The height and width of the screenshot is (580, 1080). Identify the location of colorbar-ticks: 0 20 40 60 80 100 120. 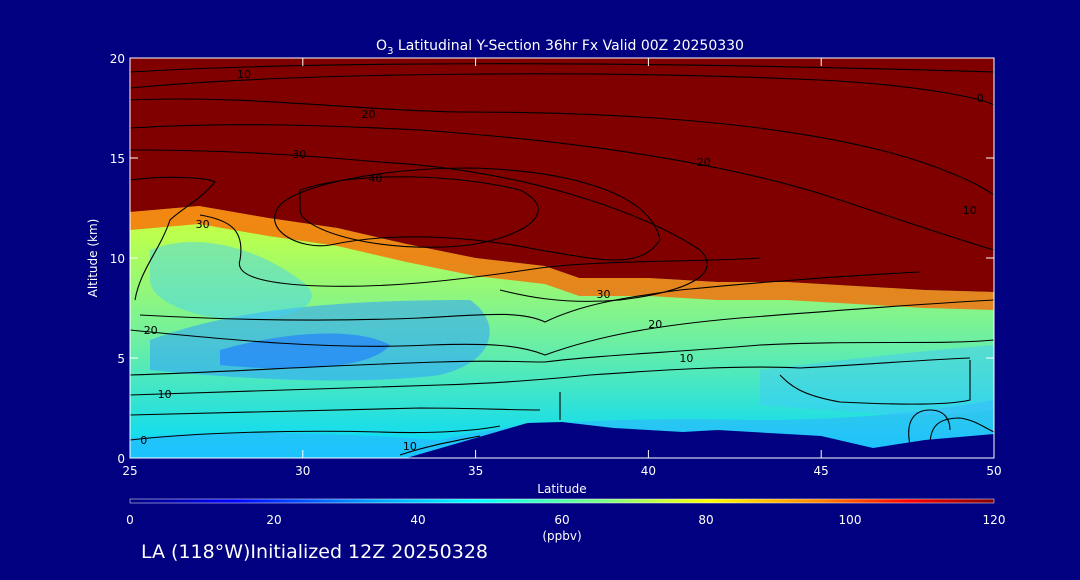
(565, 520).